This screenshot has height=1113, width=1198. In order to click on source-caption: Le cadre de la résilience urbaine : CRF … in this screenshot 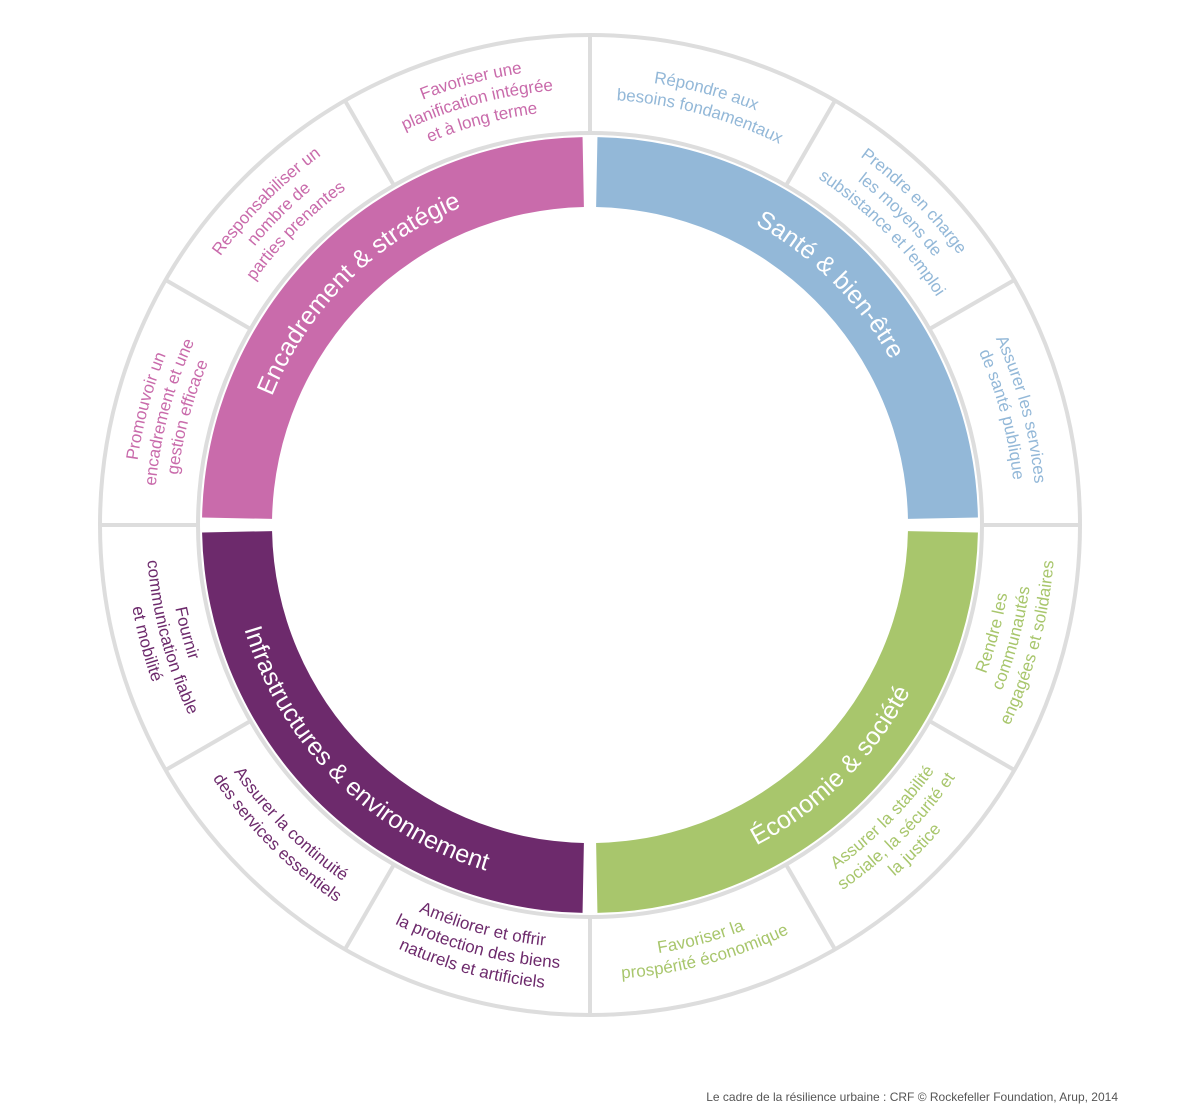, I will do `click(912, 1097)`.